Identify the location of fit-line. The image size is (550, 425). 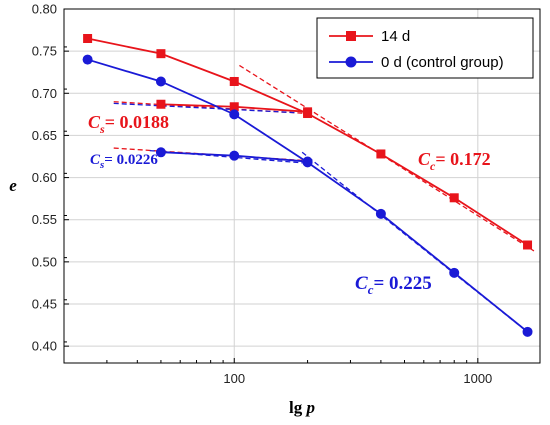
(205, 108).